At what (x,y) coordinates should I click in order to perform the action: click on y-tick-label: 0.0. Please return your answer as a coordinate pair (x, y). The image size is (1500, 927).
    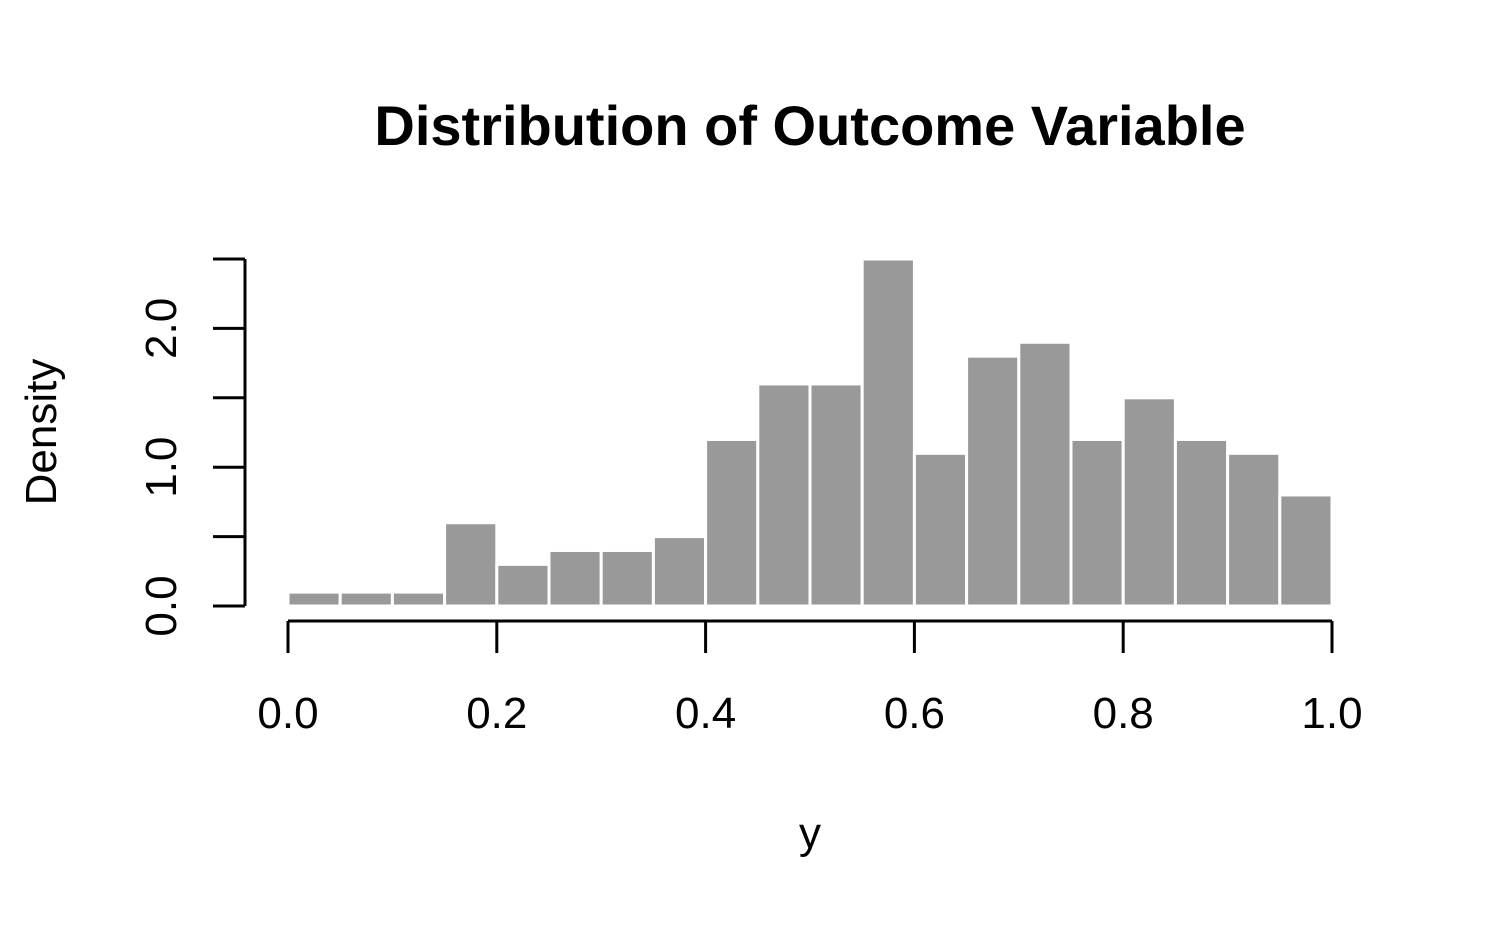
    Looking at the image, I should click on (161, 605).